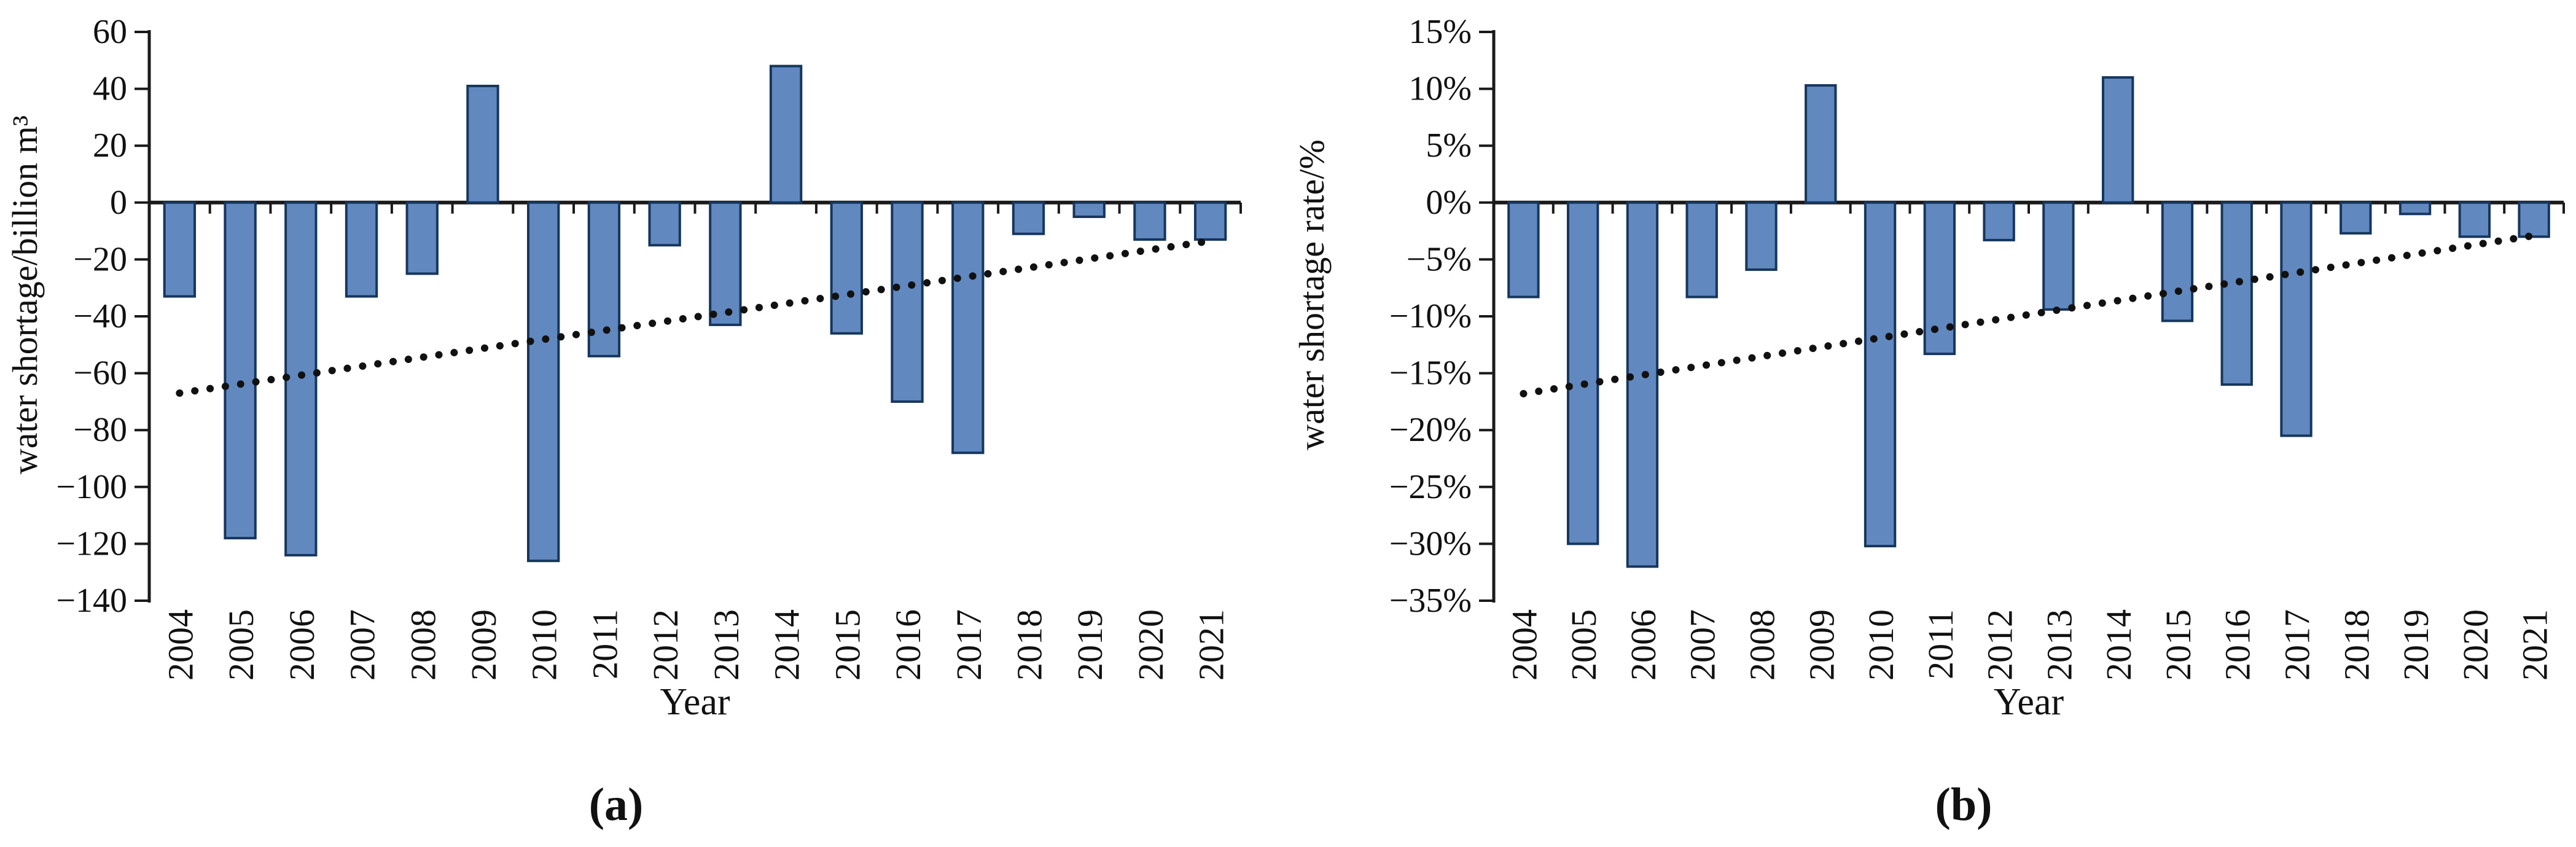 The image size is (2576, 847). What do you see at coordinates (1449, 146) in the screenshot?
I see `y-tick-label: 5%` at bounding box center [1449, 146].